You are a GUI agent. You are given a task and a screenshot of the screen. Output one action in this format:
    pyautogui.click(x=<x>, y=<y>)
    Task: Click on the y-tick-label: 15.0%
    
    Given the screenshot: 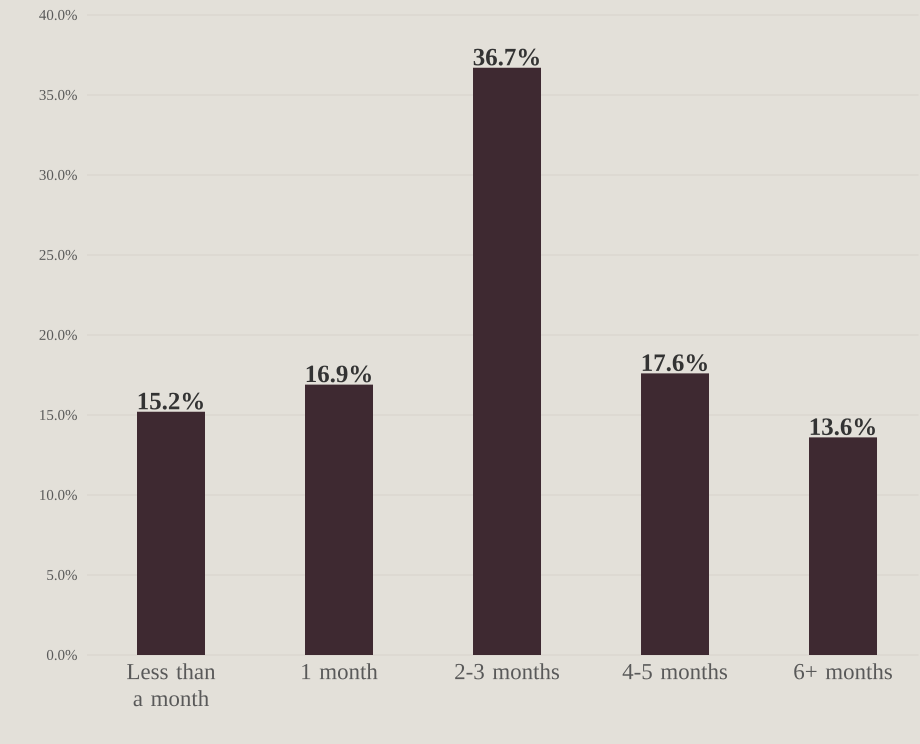 What is the action you would take?
    pyautogui.click(x=58, y=415)
    